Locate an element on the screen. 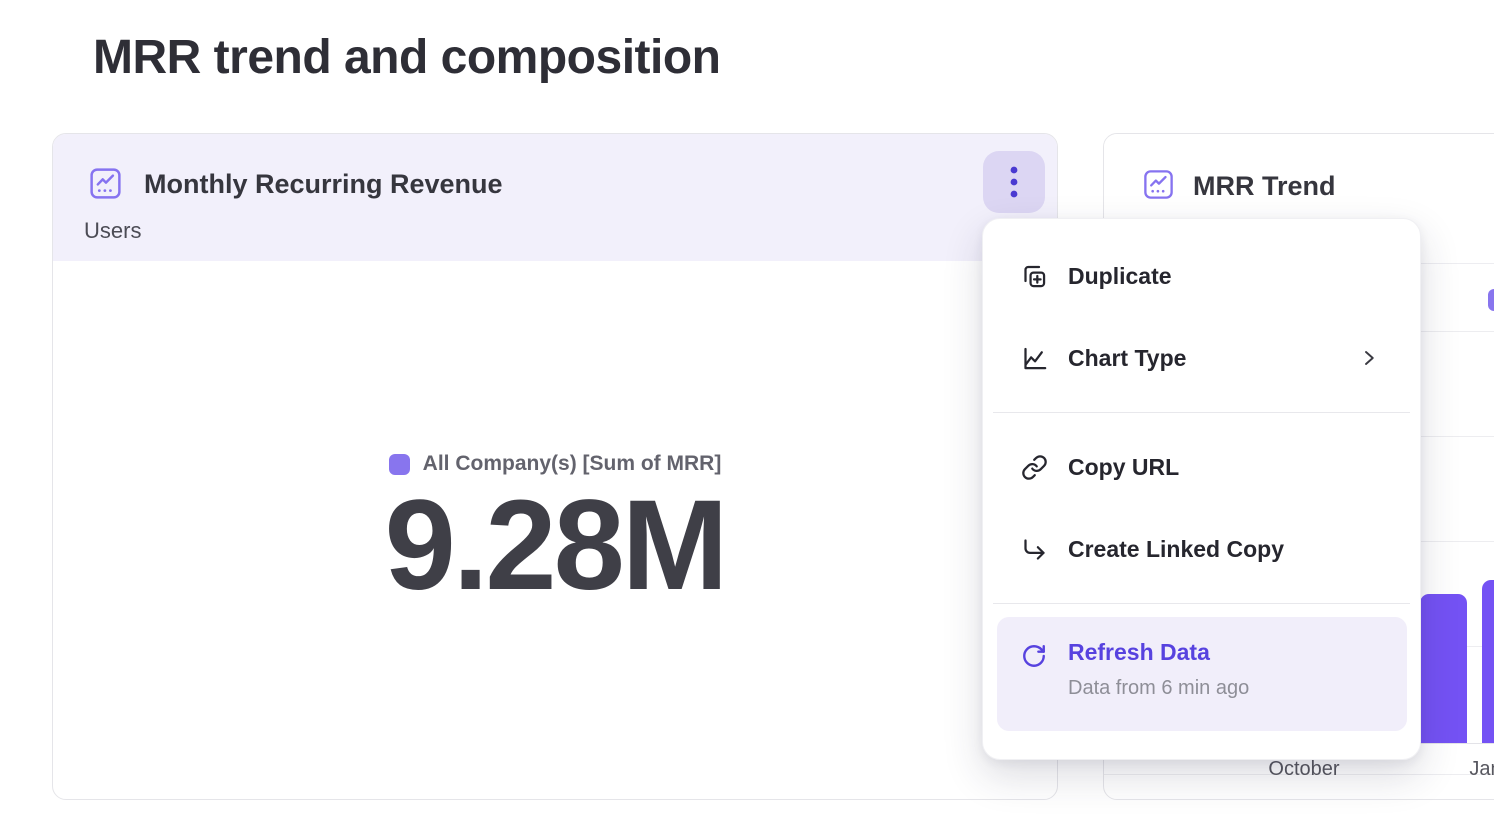 This screenshot has height=816, width=1494. menu-item-duplicate: Duplicate is located at coordinates (1201, 276).